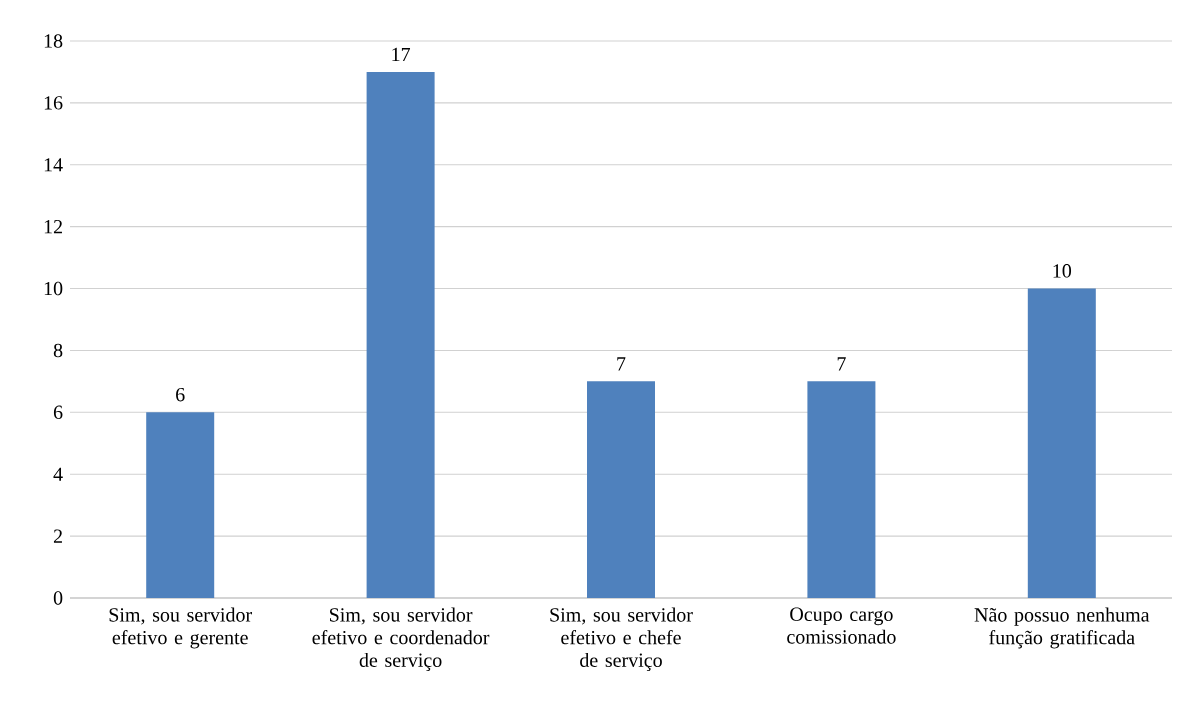  Describe the element at coordinates (841, 625) in the screenshot. I see `x-tick-label: Ocupo cargo comissionado` at that location.